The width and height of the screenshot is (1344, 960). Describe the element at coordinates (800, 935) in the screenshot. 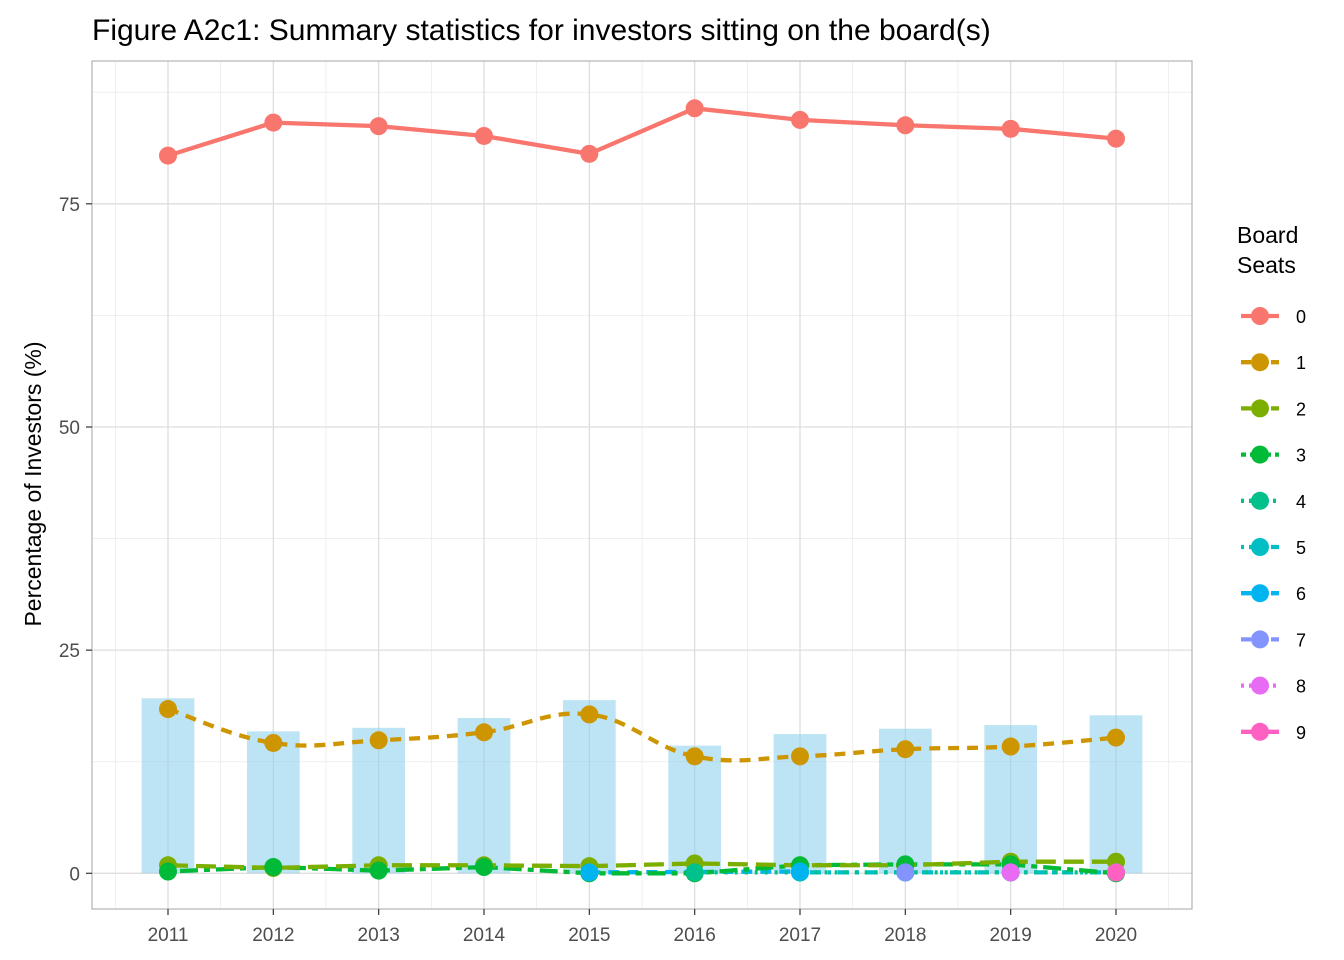

I see `x-tick-label: 2017` at that location.